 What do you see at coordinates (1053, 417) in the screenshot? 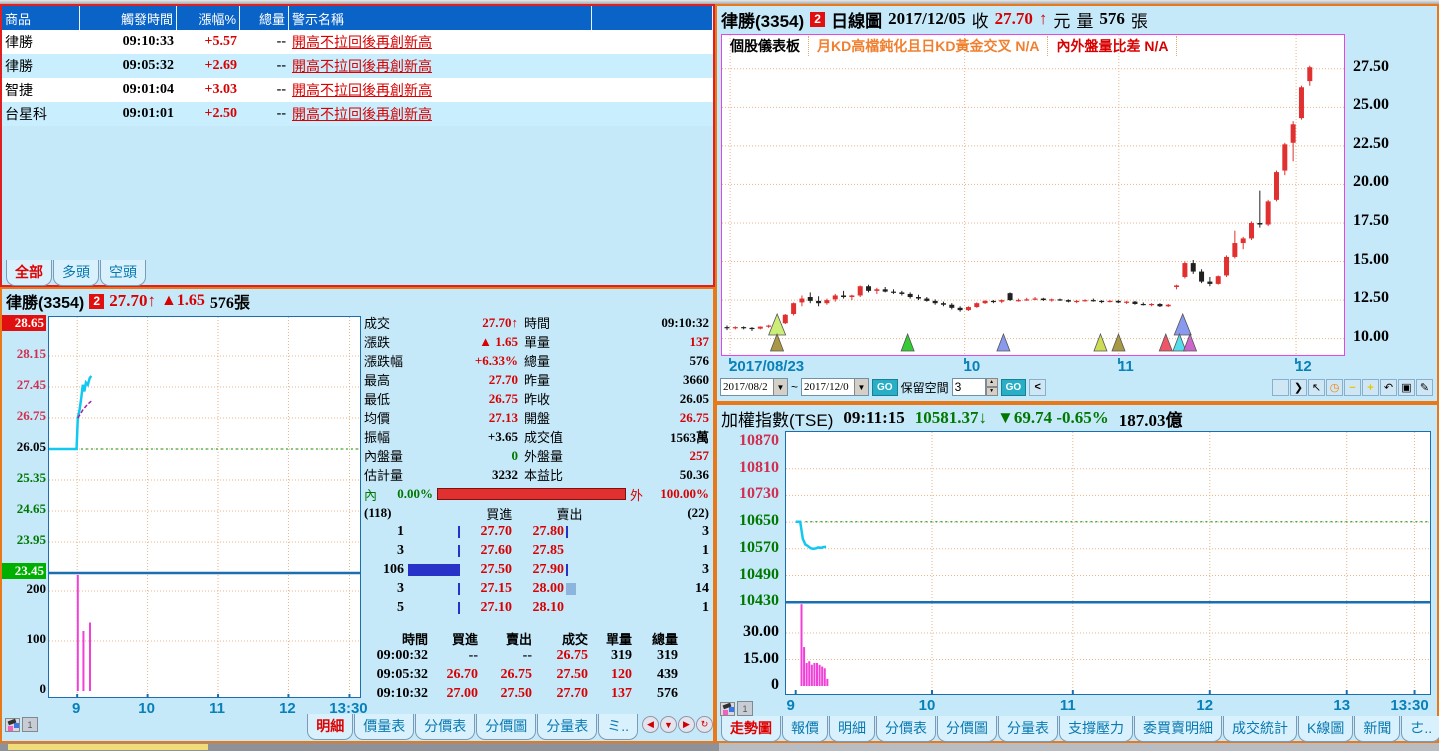
I see `index-change: ▼69.74 -0.65%` at bounding box center [1053, 417].